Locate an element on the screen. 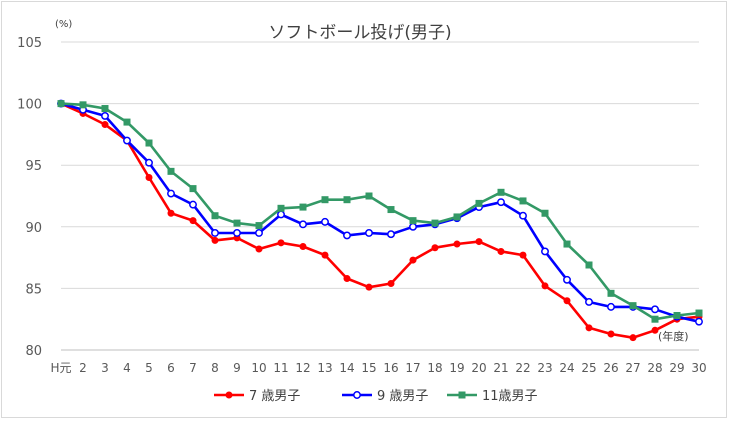 The width and height of the screenshot is (729, 423). legend-item-1: 7 歳男子 is located at coordinates (257, 396).